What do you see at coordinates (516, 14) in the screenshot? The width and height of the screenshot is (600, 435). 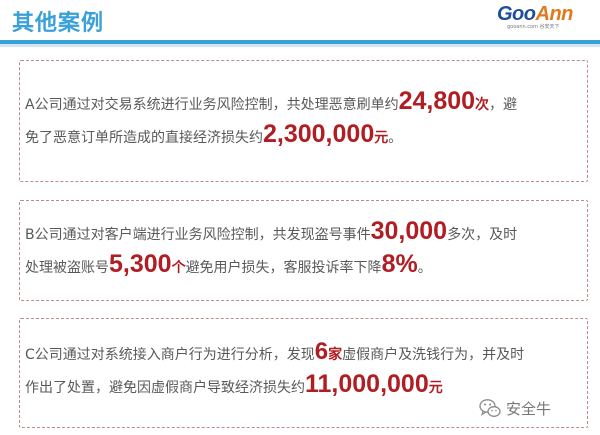 I see `logo-goo: Goo` at bounding box center [516, 14].